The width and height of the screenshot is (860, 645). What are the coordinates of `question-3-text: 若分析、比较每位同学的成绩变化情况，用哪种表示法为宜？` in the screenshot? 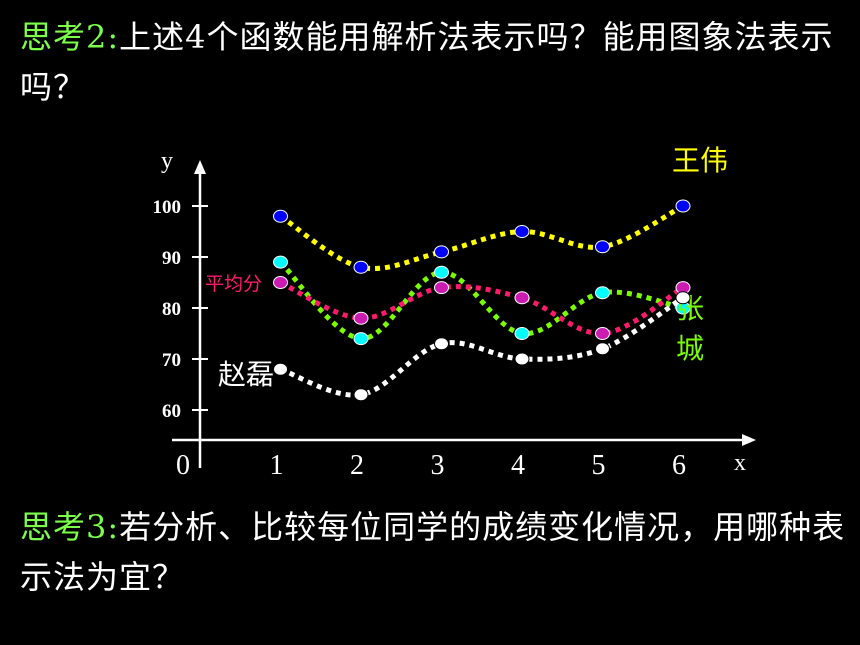 It's located at (433, 552).